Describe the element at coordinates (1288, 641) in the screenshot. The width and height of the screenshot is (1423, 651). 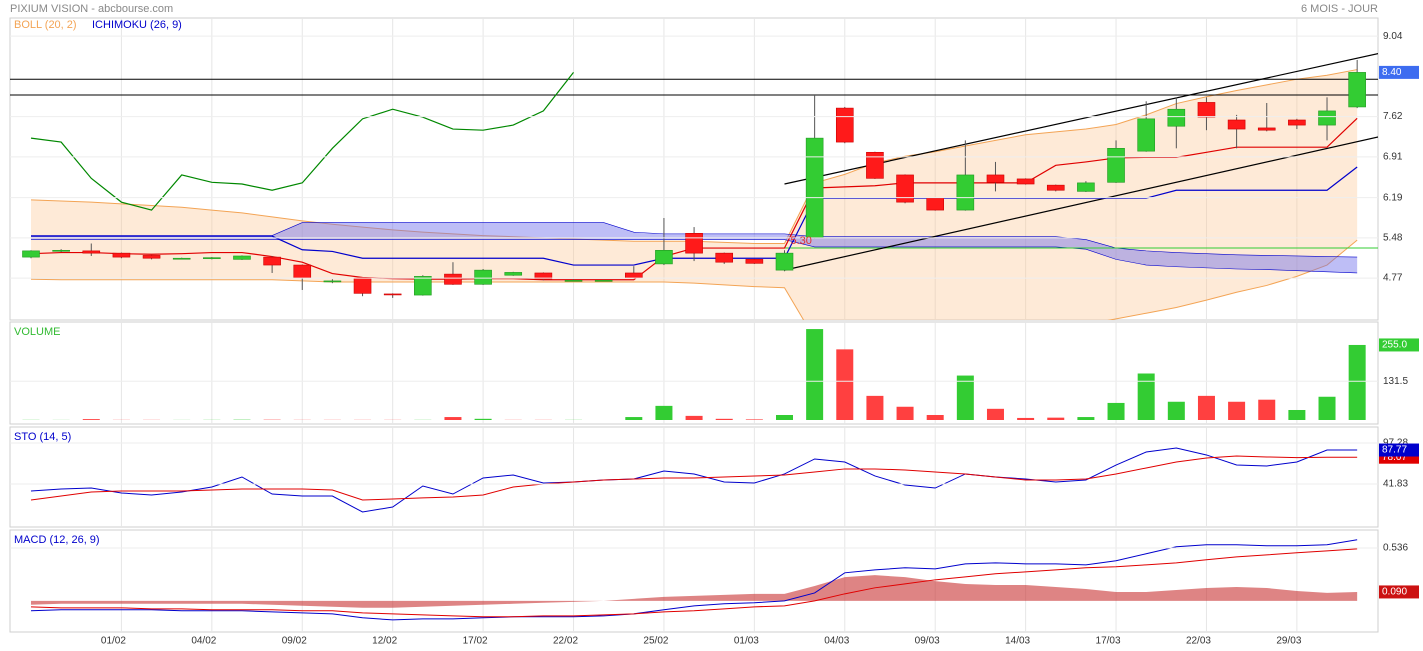
I see `x-tick-label: 29/03` at that location.